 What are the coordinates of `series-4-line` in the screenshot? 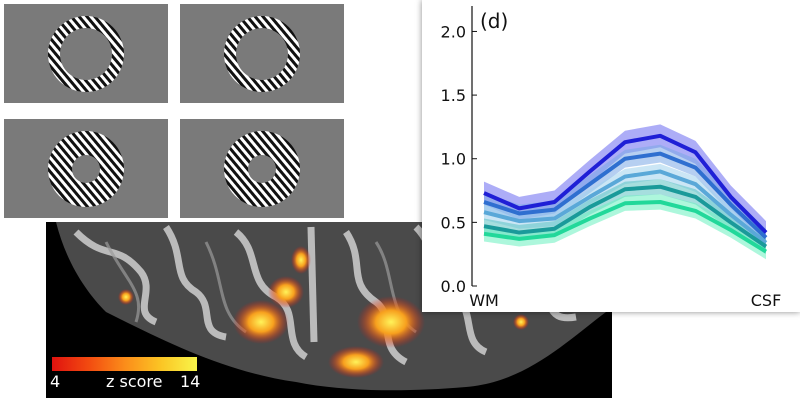 It's located at (625, 216).